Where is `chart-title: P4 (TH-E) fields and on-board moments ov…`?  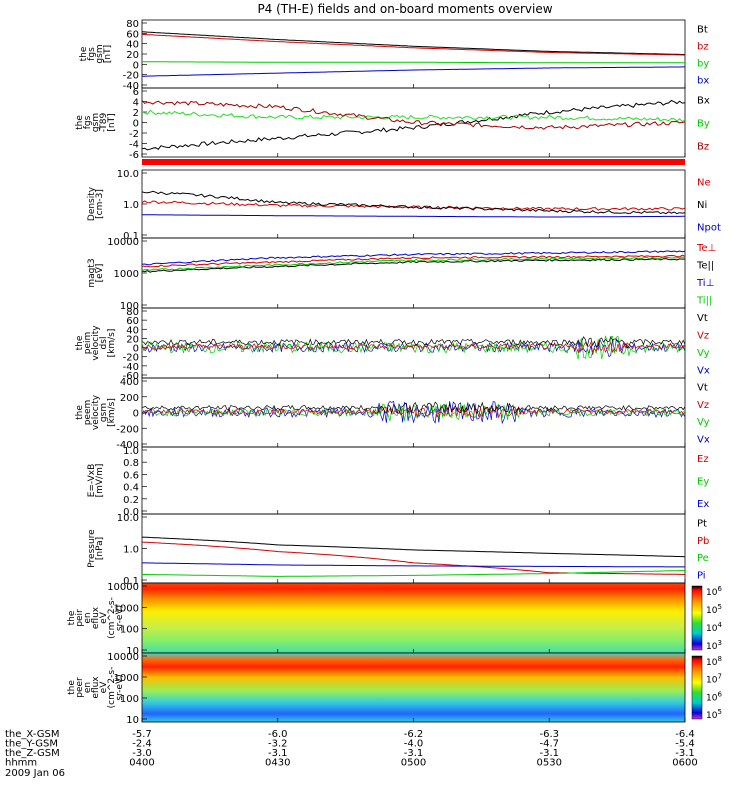
chart-title: P4 (TH-E) fields and on-board moments ov… is located at coordinates (404, 9).